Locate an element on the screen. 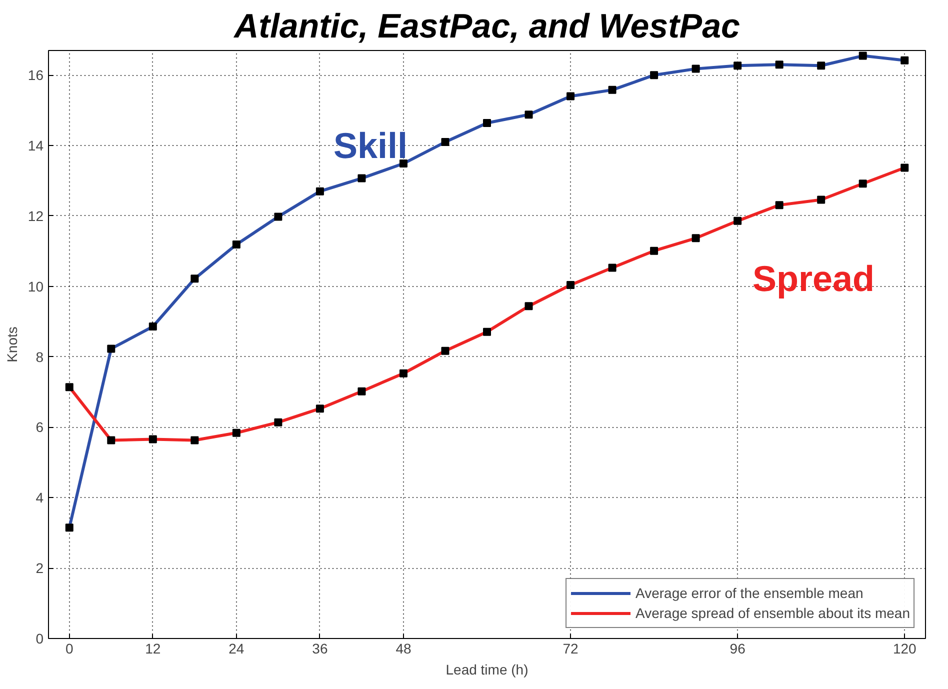  x-tick-label: 120 is located at coordinates (904, 648).